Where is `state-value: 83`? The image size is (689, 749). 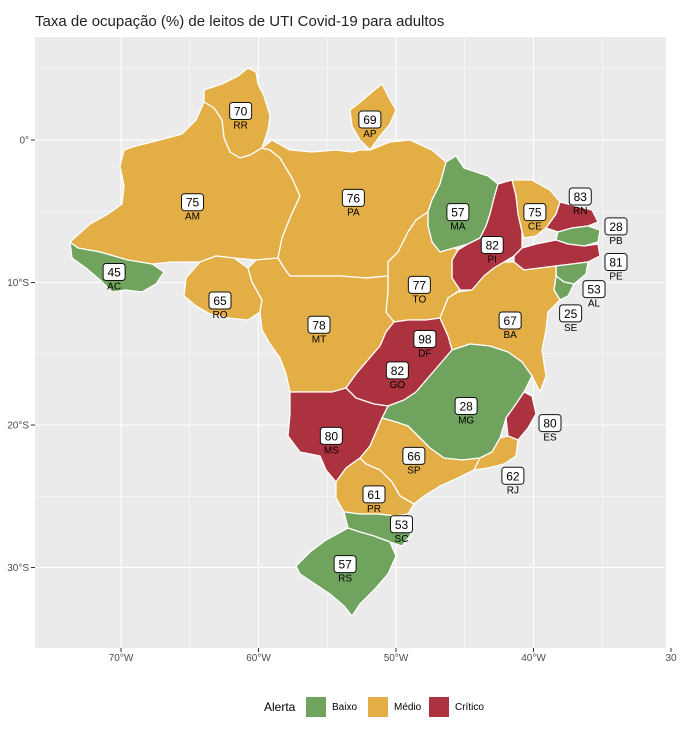 state-value: 83 is located at coordinates (581, 197).